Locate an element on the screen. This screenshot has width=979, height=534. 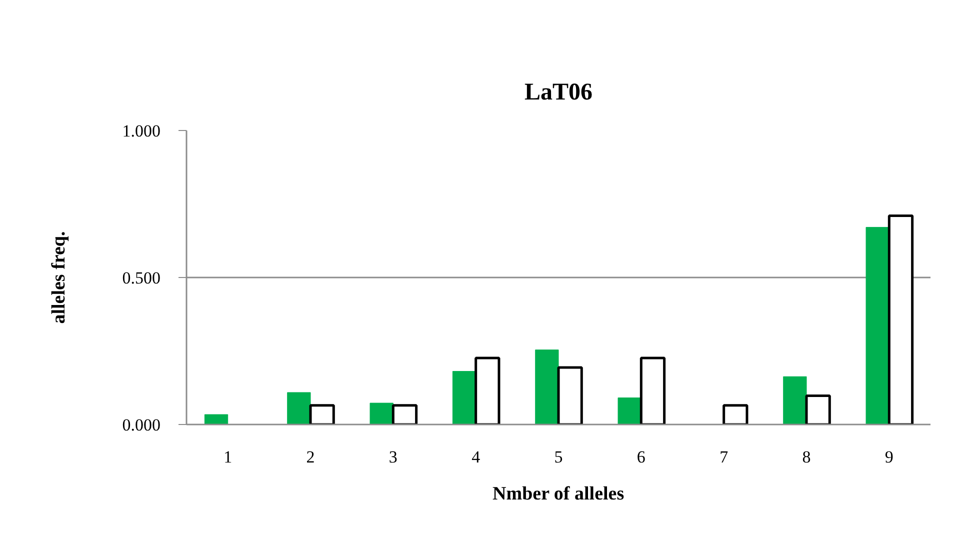
x-axis-title: Nmber of alleles is located at coordinates (558, 494).